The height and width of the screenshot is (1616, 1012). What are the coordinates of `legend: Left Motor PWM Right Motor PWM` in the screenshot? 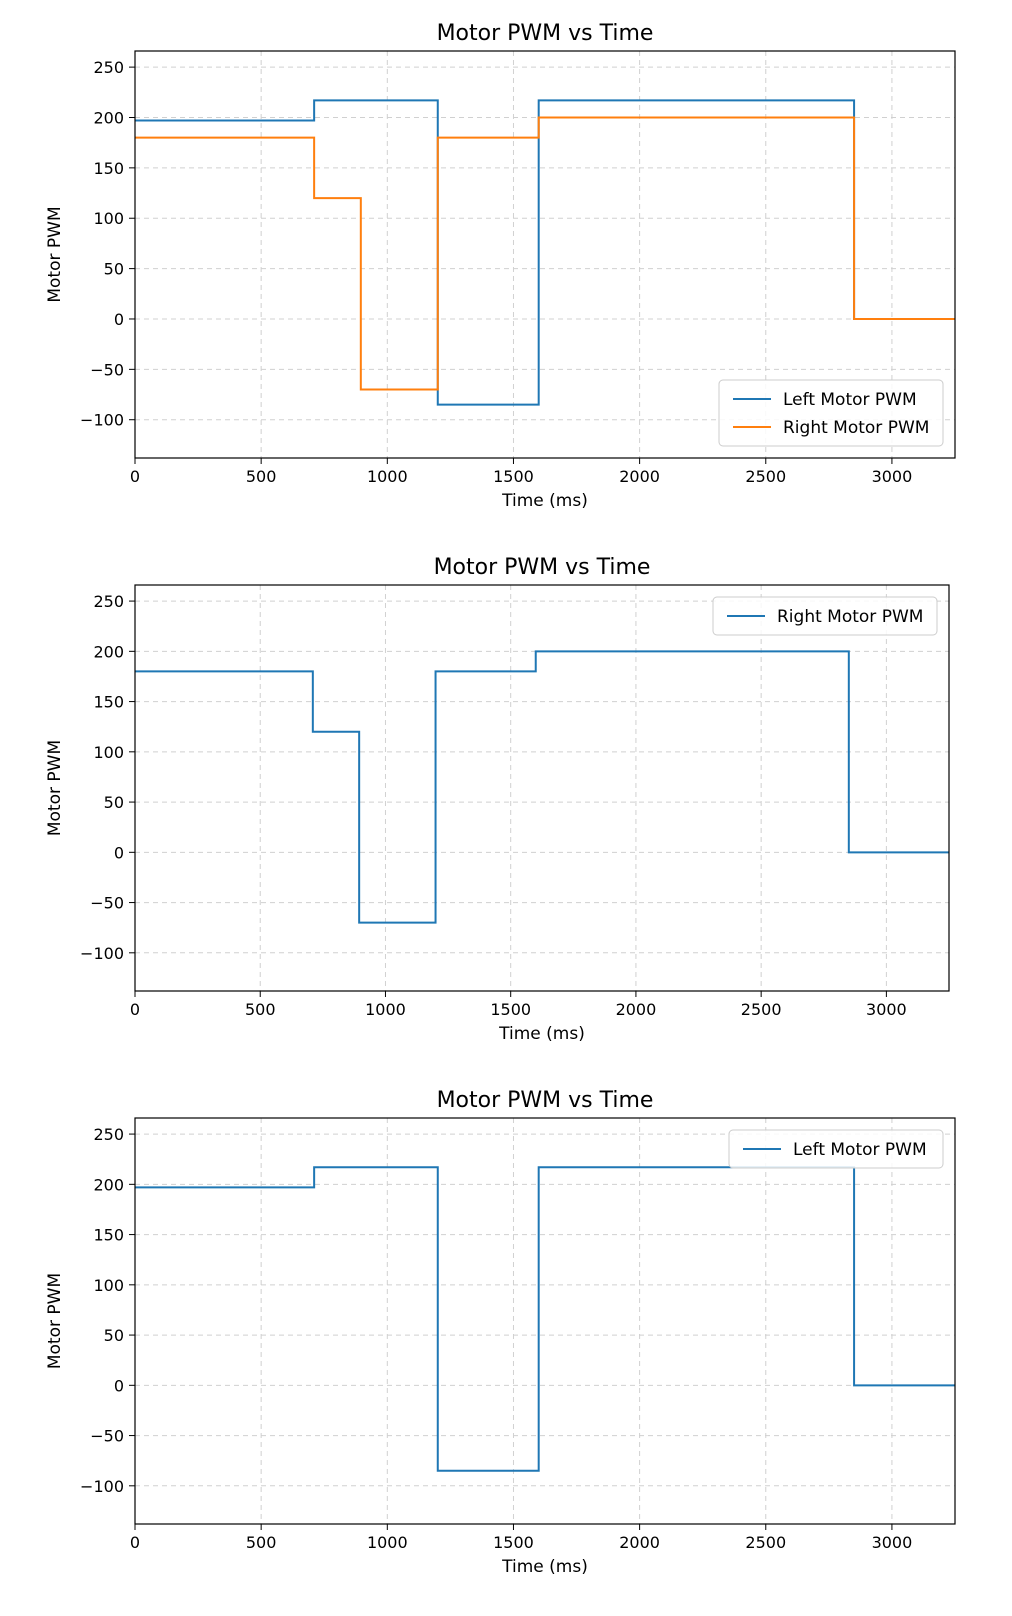 It's located at (831, 413).